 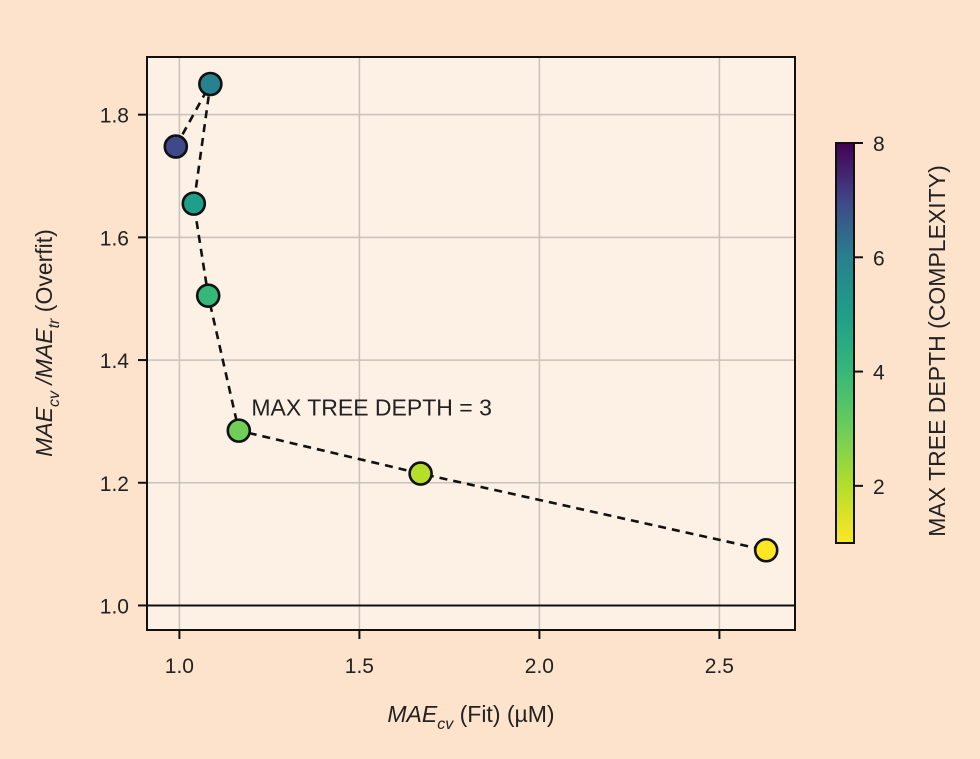 I want to click on x-tick-label: 2.5, so click(x=719, y=666).